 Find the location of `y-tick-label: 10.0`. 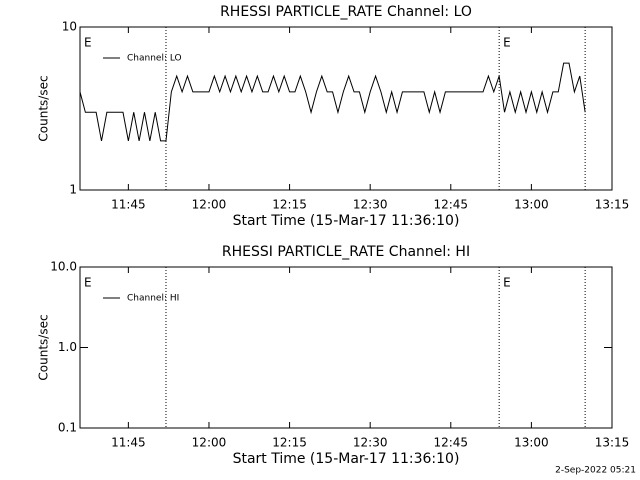

y-tick-label: 10.0 is located at coordinates (63, 267).